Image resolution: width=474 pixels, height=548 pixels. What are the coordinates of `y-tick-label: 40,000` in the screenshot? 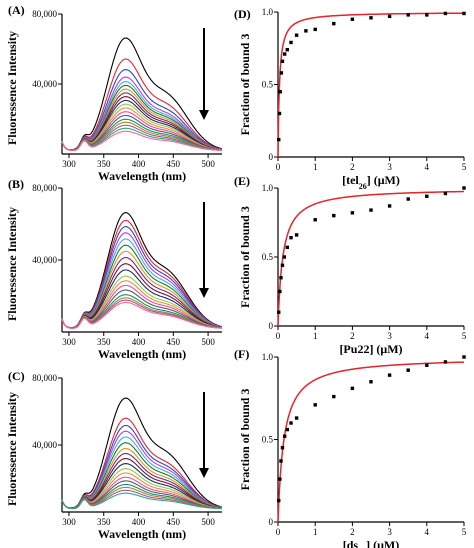 It's located at (44, 260).